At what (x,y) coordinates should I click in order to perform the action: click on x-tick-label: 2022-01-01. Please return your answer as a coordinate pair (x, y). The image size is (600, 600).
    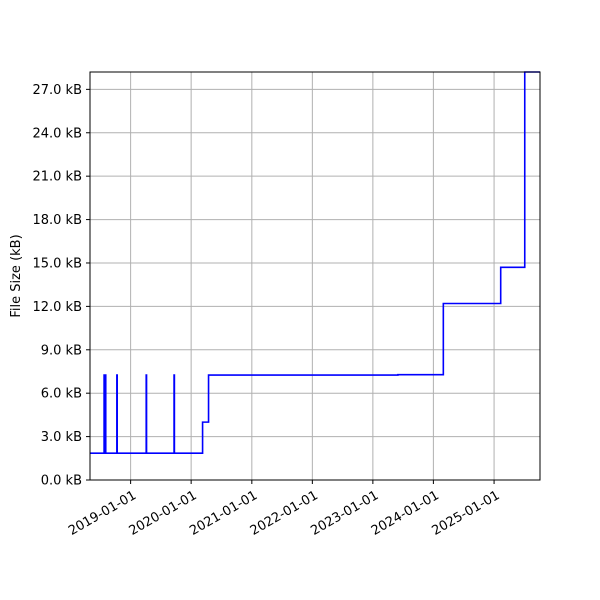
    Looking at the image, I should click on (284, 513).